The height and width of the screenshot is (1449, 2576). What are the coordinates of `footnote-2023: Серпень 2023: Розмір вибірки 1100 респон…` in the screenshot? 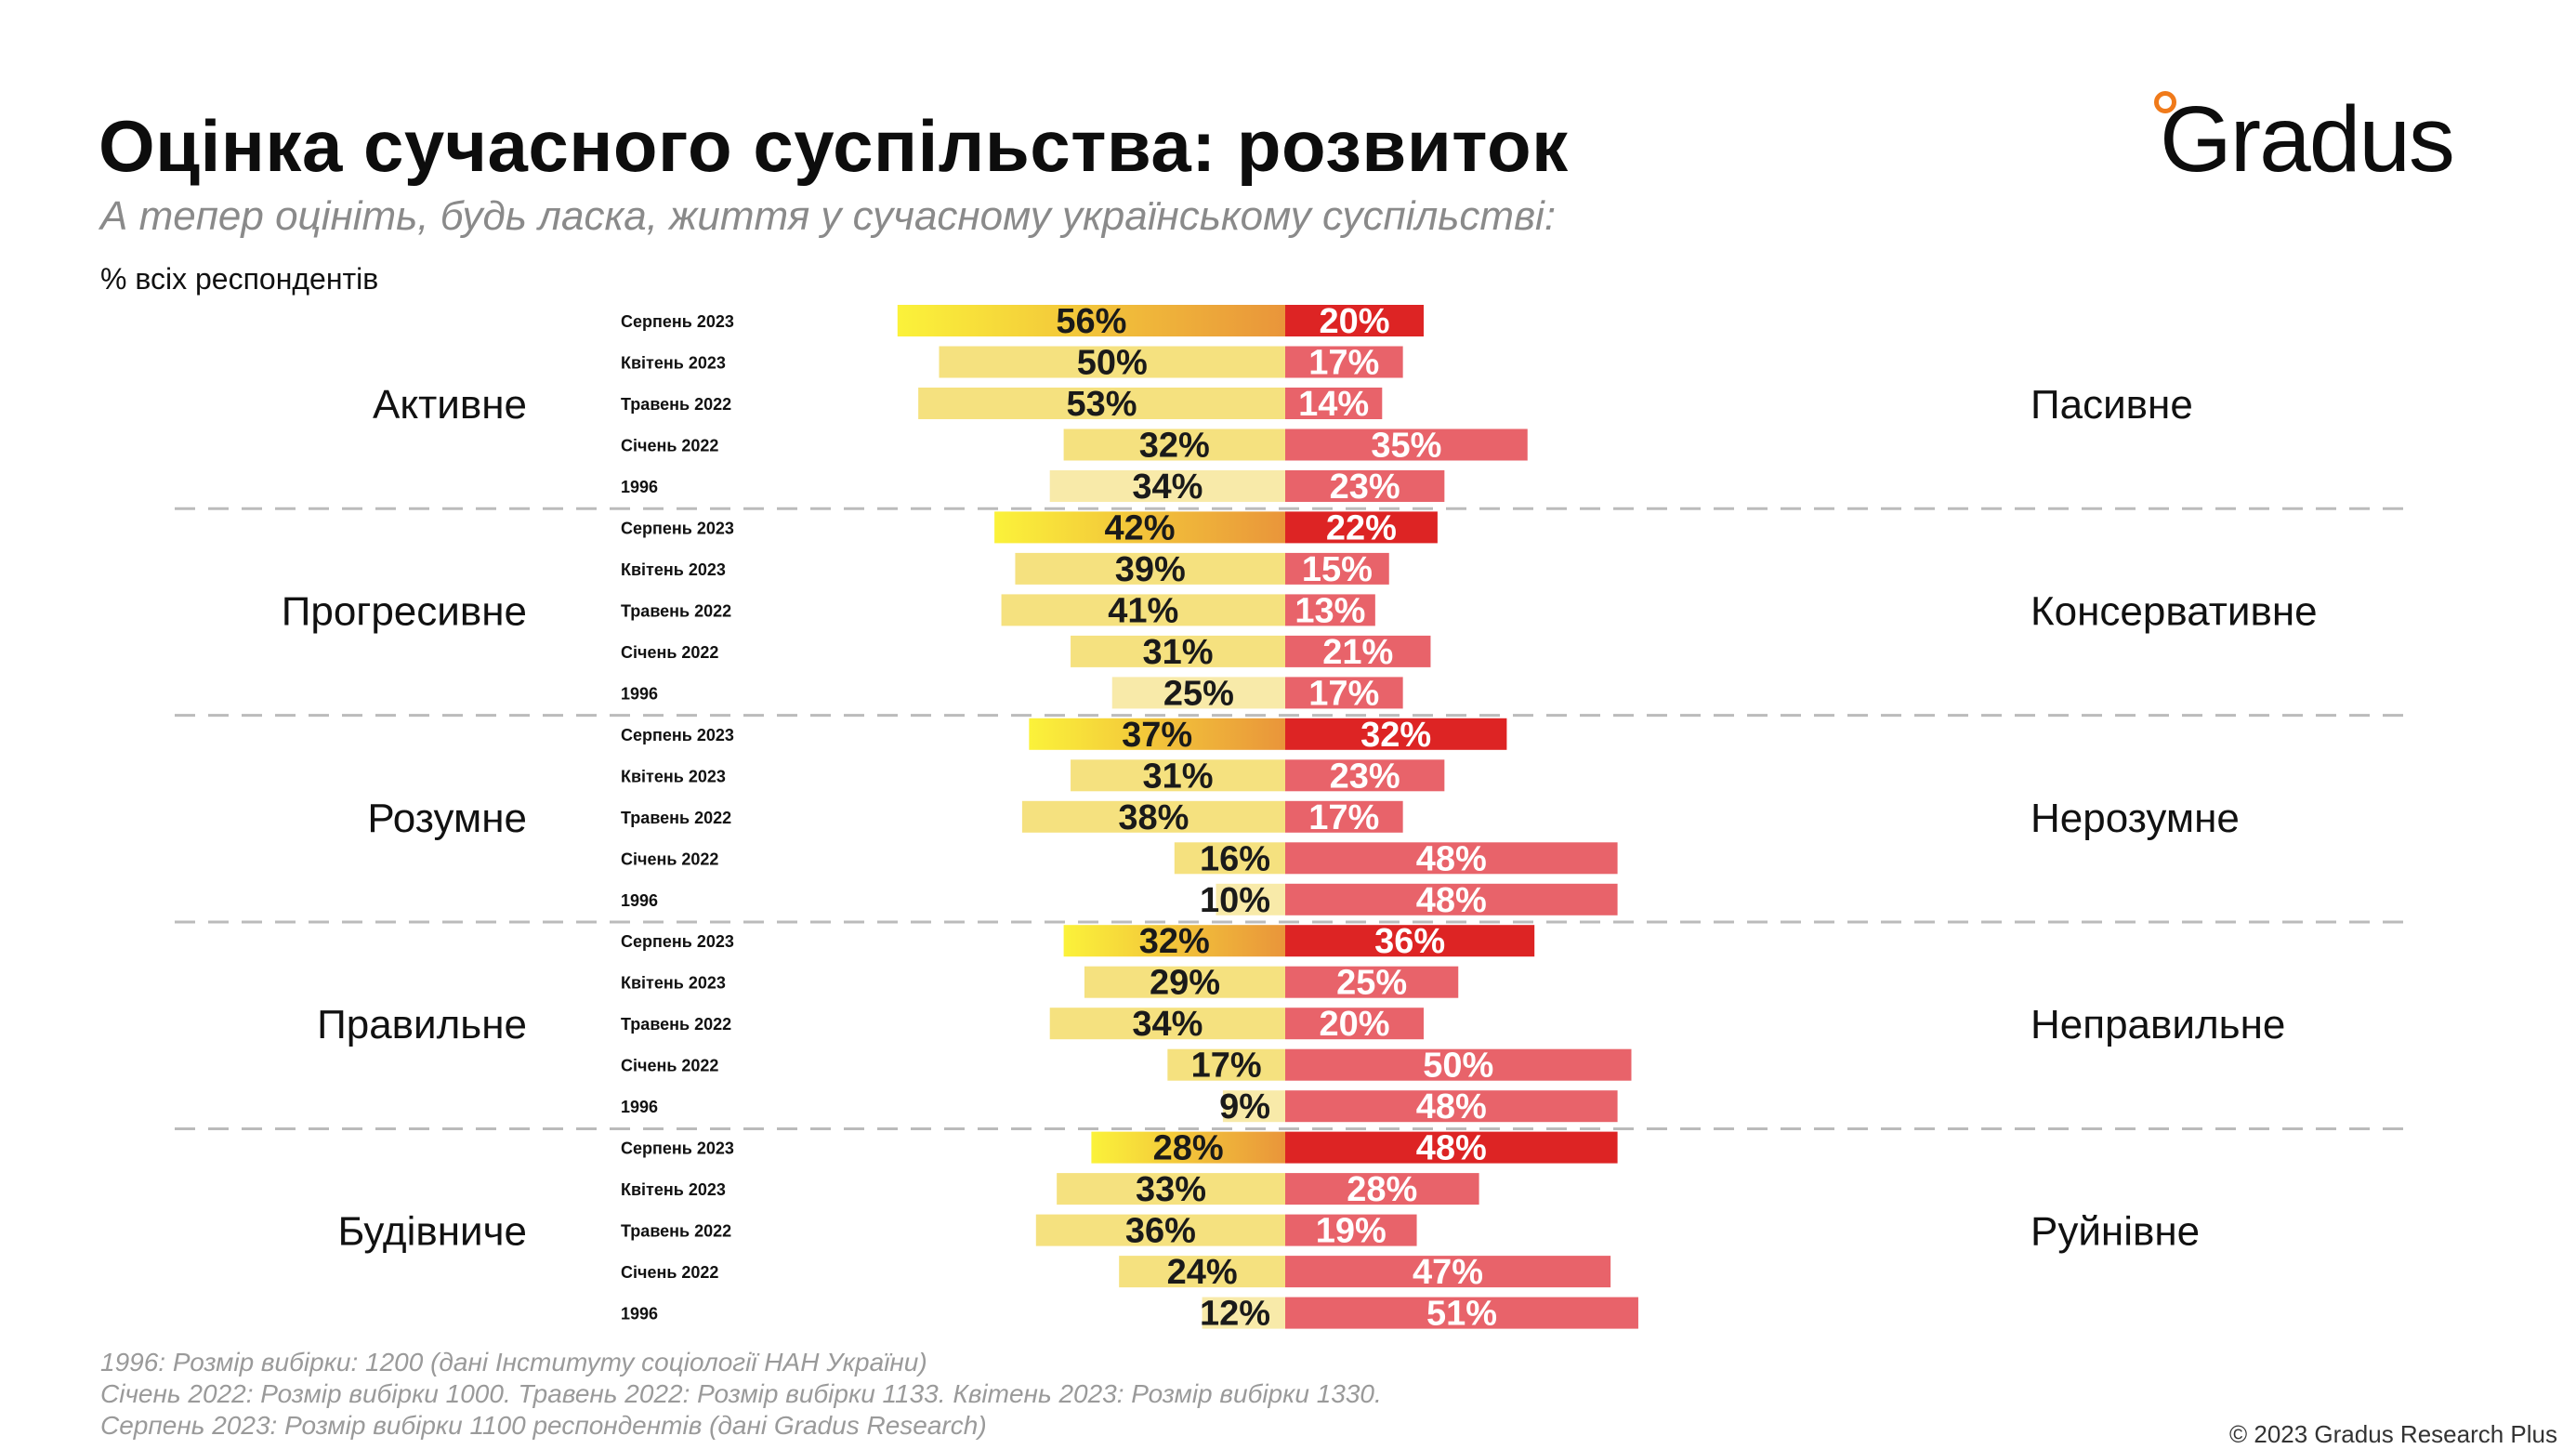 It's located at (543, 1425).